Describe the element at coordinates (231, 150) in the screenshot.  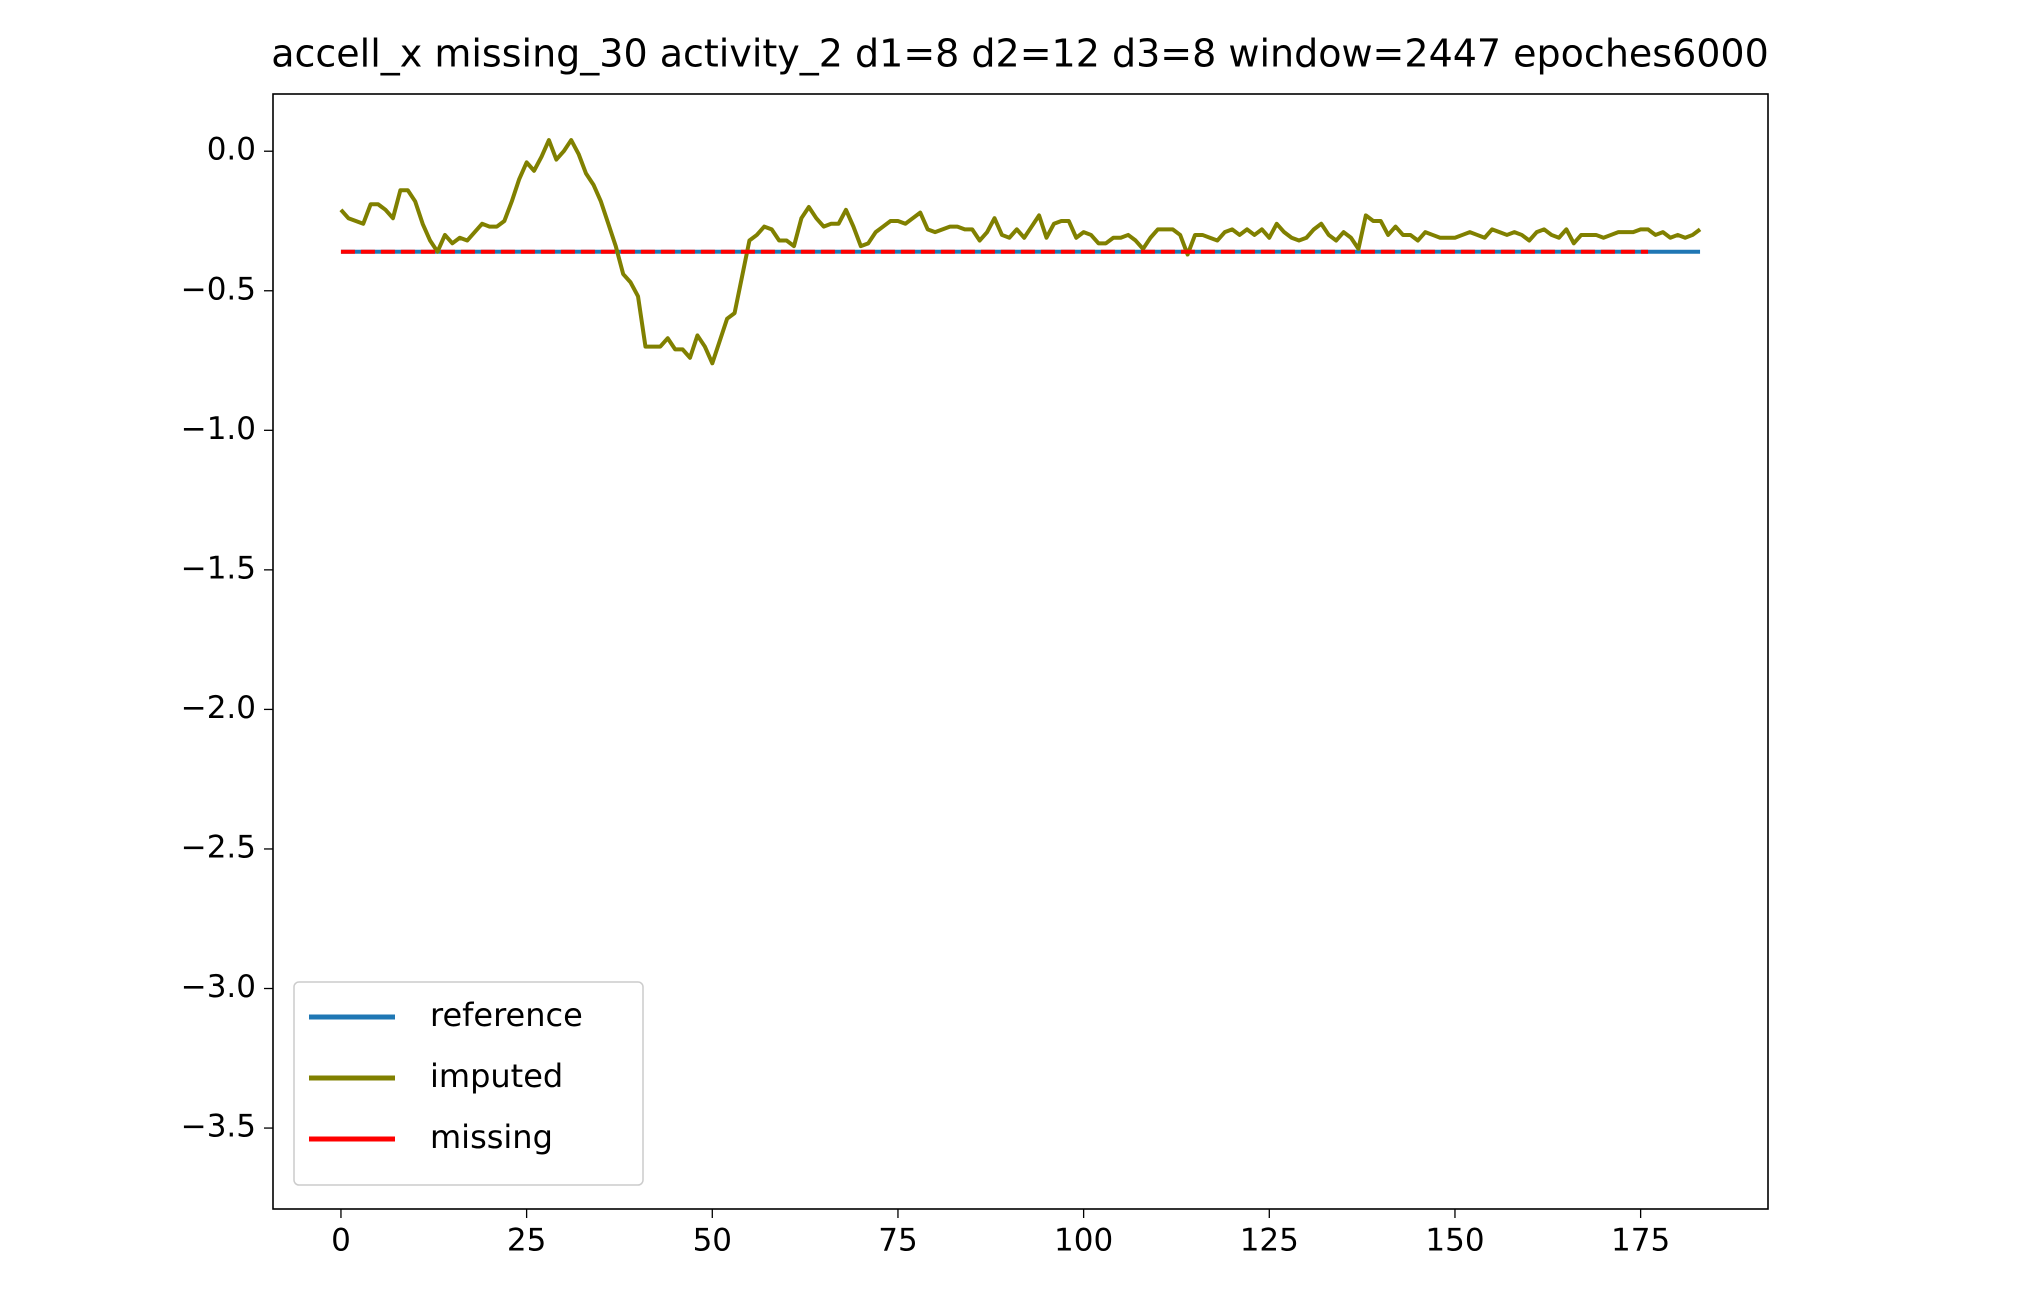
I see `y-tick-label: 0.0` at that location.